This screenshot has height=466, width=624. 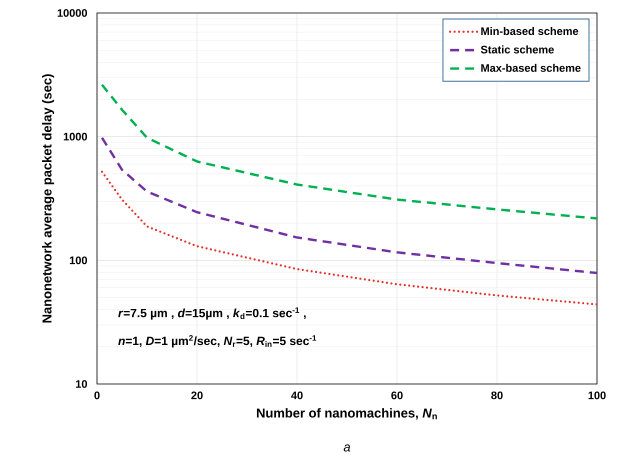 What do you see at coordinates (597, 396) in the screenshot?
I see `x-tick-label: 100` at bounding box center [597, 396].